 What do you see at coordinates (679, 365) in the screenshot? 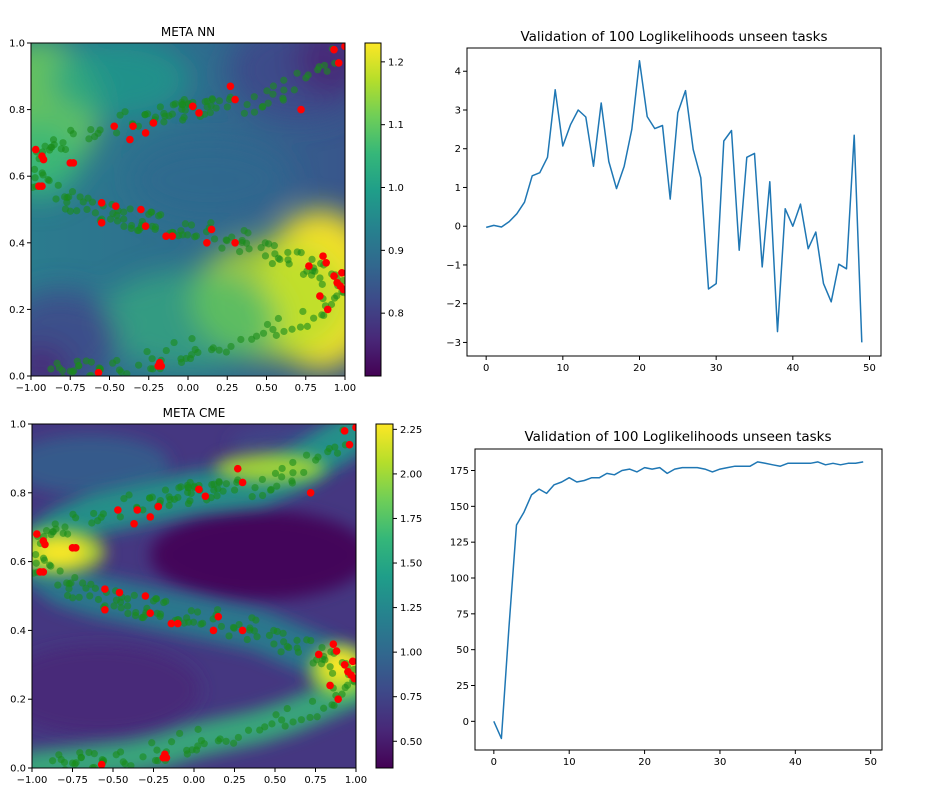
I see `validation-top-x-axis: 0 10 20 30 40 50` at bounding box center [679, 365].